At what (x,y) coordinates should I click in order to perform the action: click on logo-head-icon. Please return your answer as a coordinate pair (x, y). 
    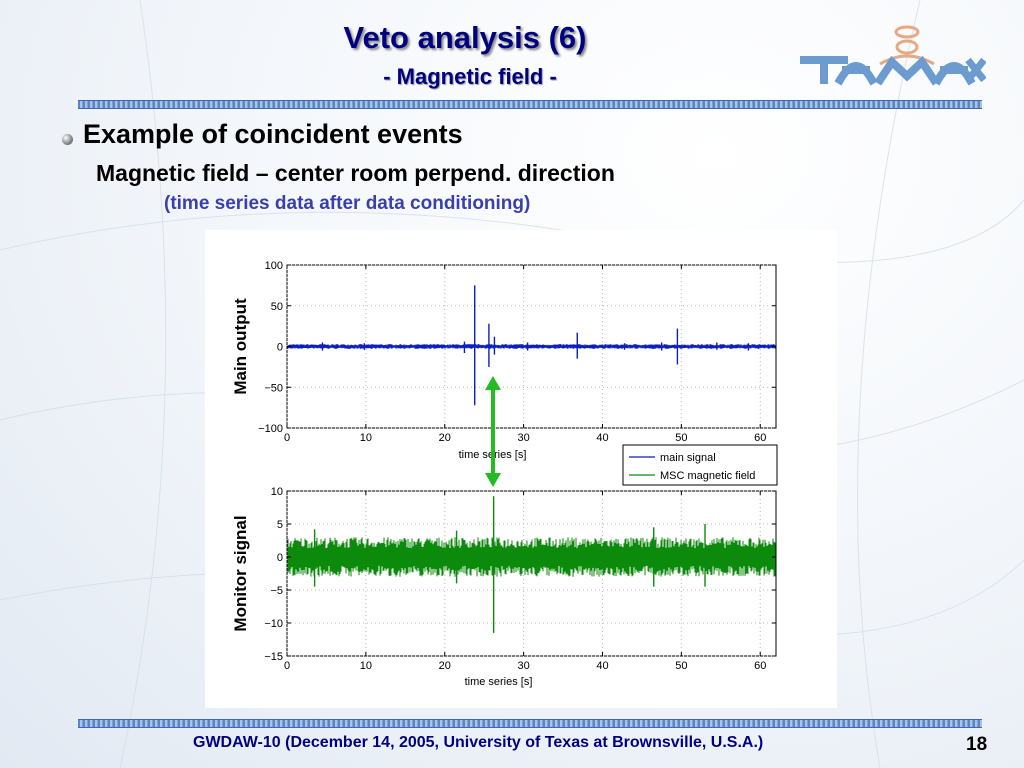
    Looking at the image, I should click on (907, 47).